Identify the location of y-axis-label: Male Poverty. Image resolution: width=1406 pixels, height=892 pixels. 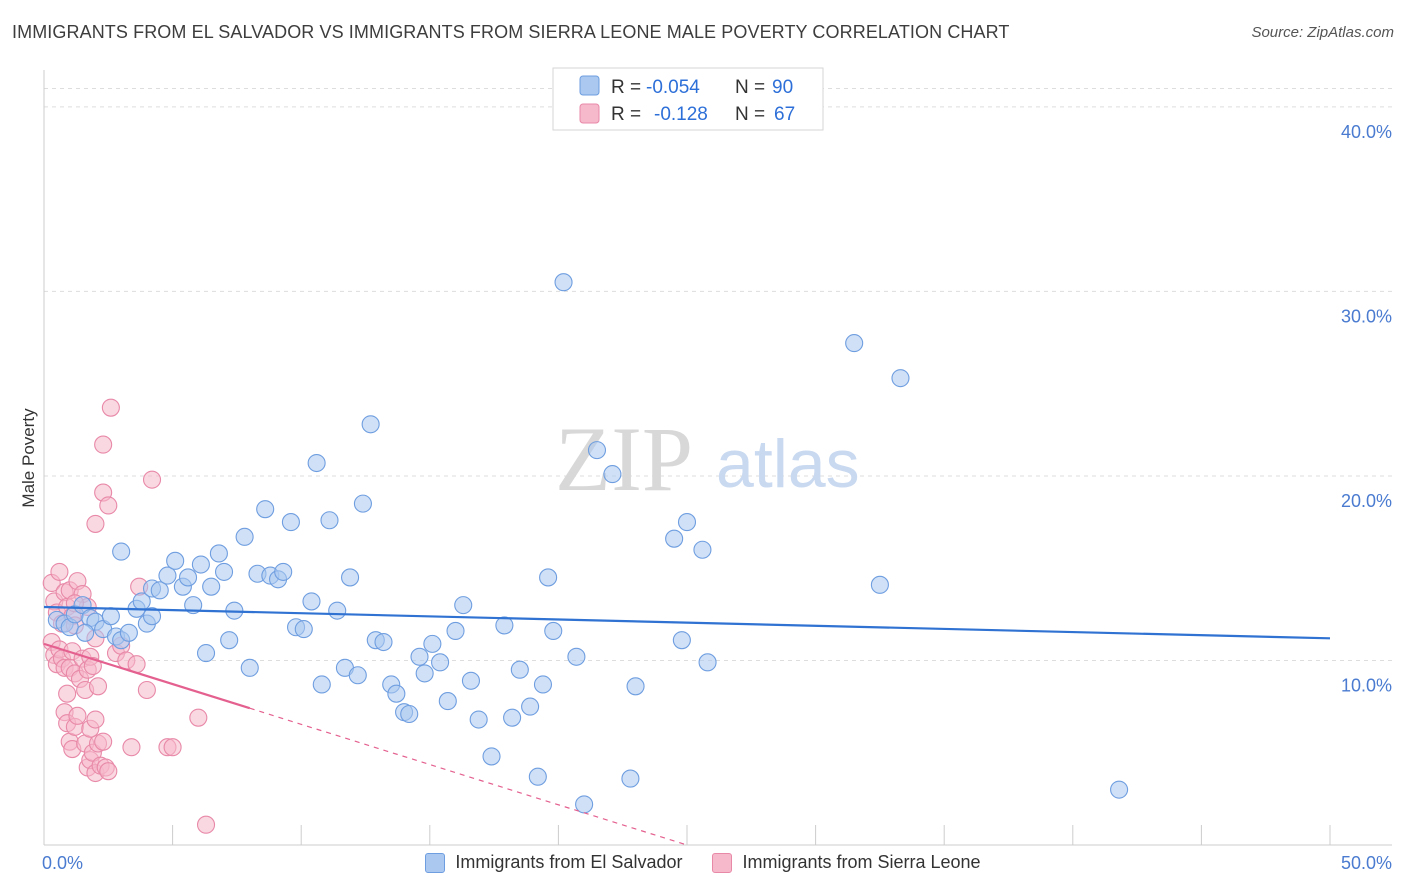
(28, 458).